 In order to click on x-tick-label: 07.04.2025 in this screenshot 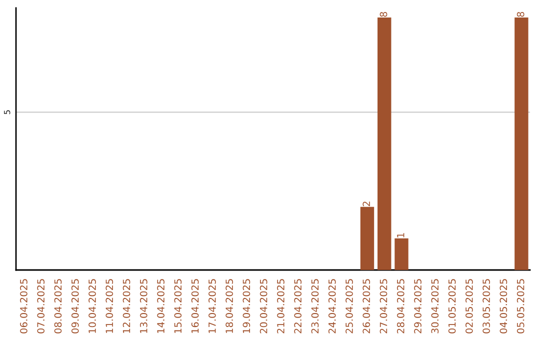, I will do `click(41, 306)`.